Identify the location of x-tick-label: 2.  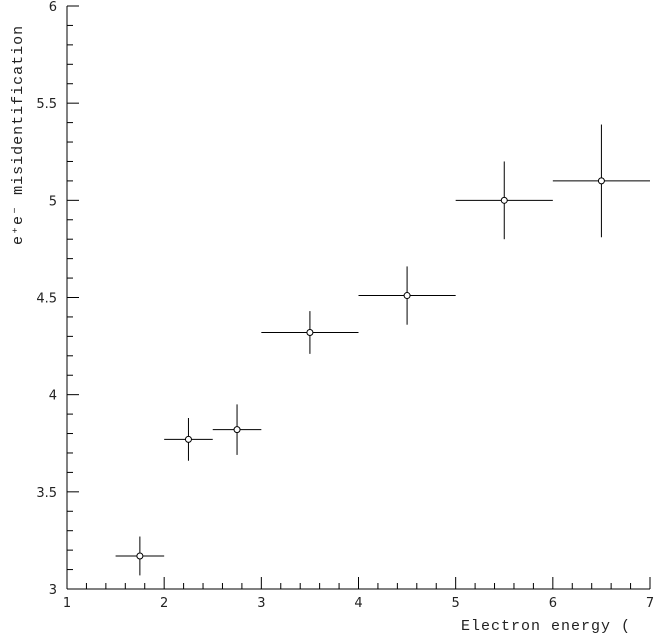
(164, 603).